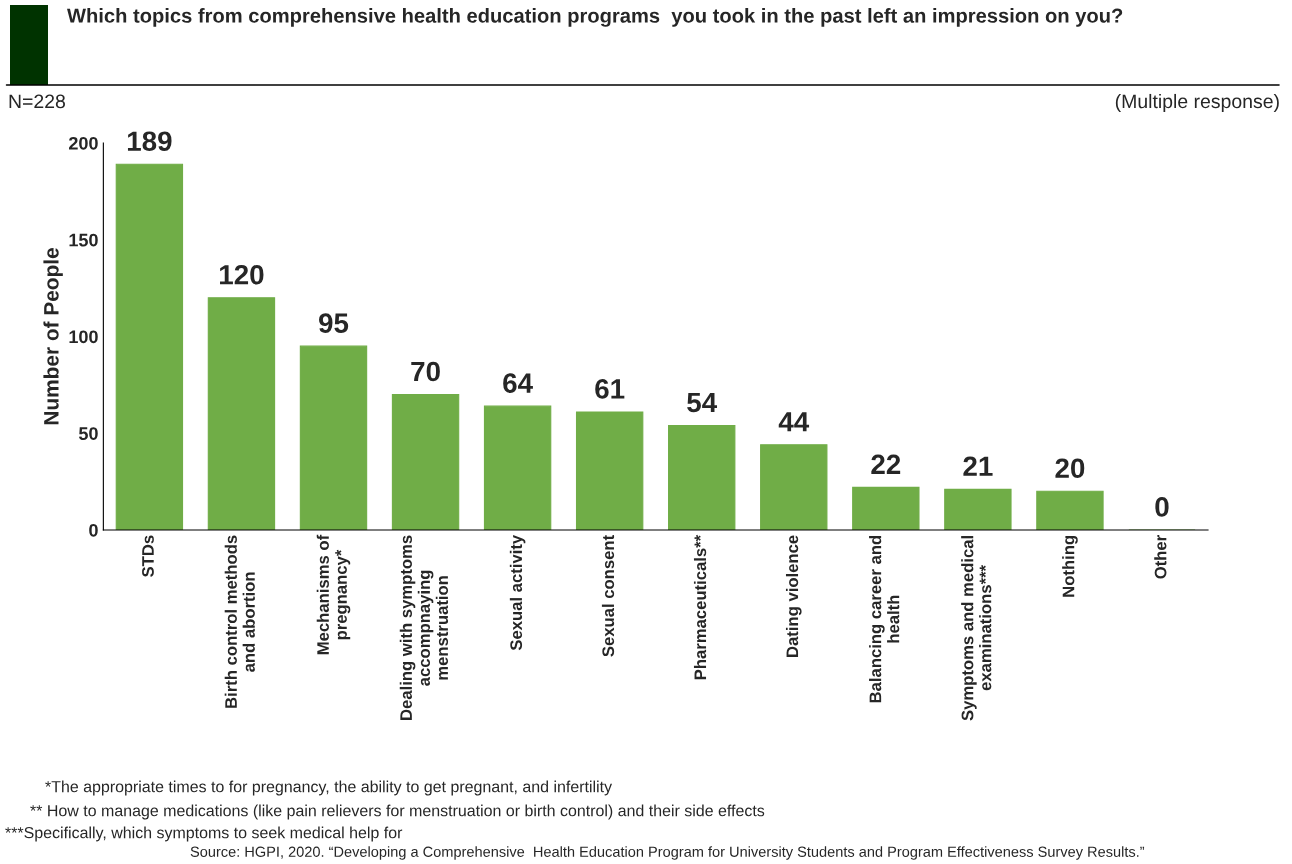 The image size is (1292, 864). Describe the element at coordinates (884, 619) in the screenshot. I see `x-tick-label: Balancing career and health` at that location.